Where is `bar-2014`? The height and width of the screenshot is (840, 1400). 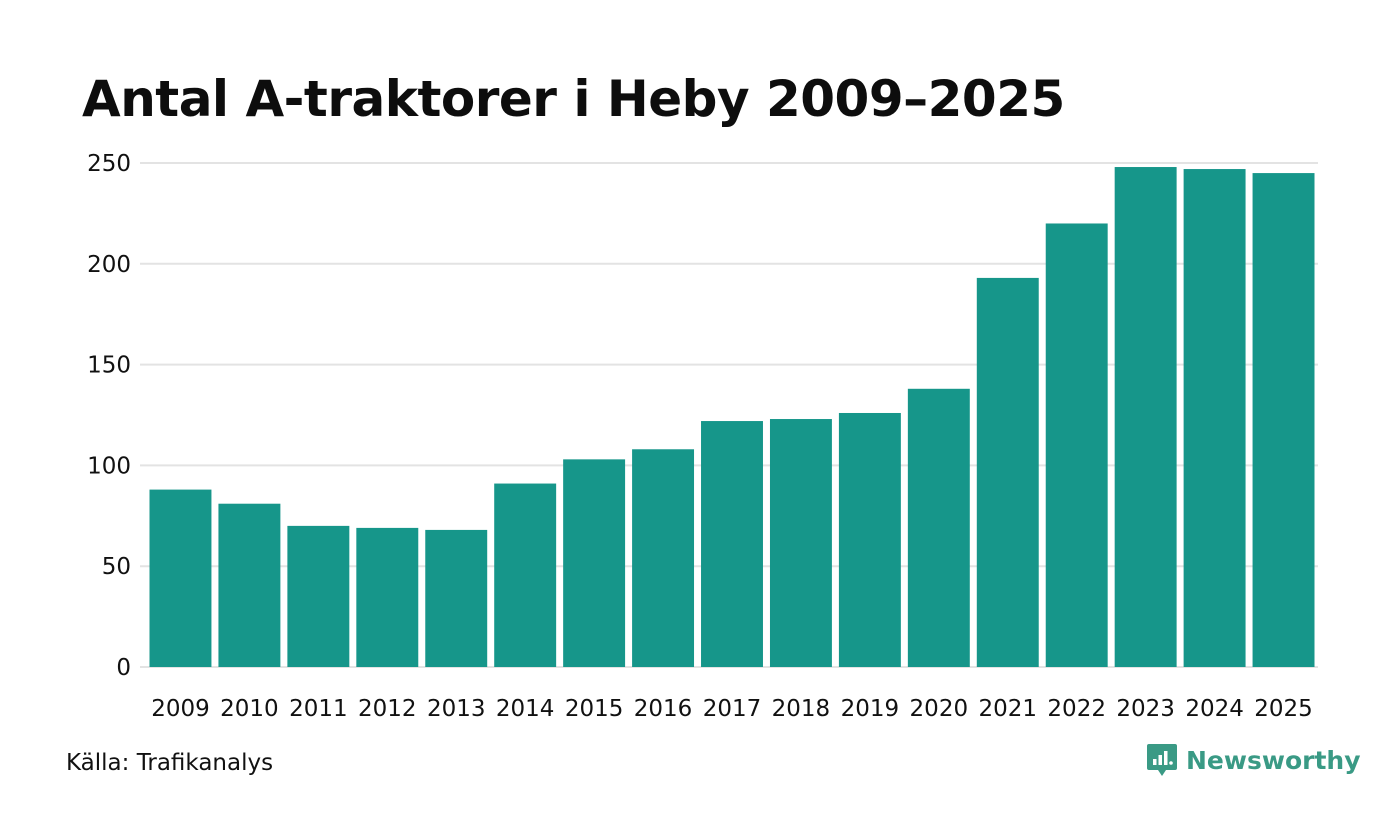 bar-2014 is located at coordinates (525, 575).